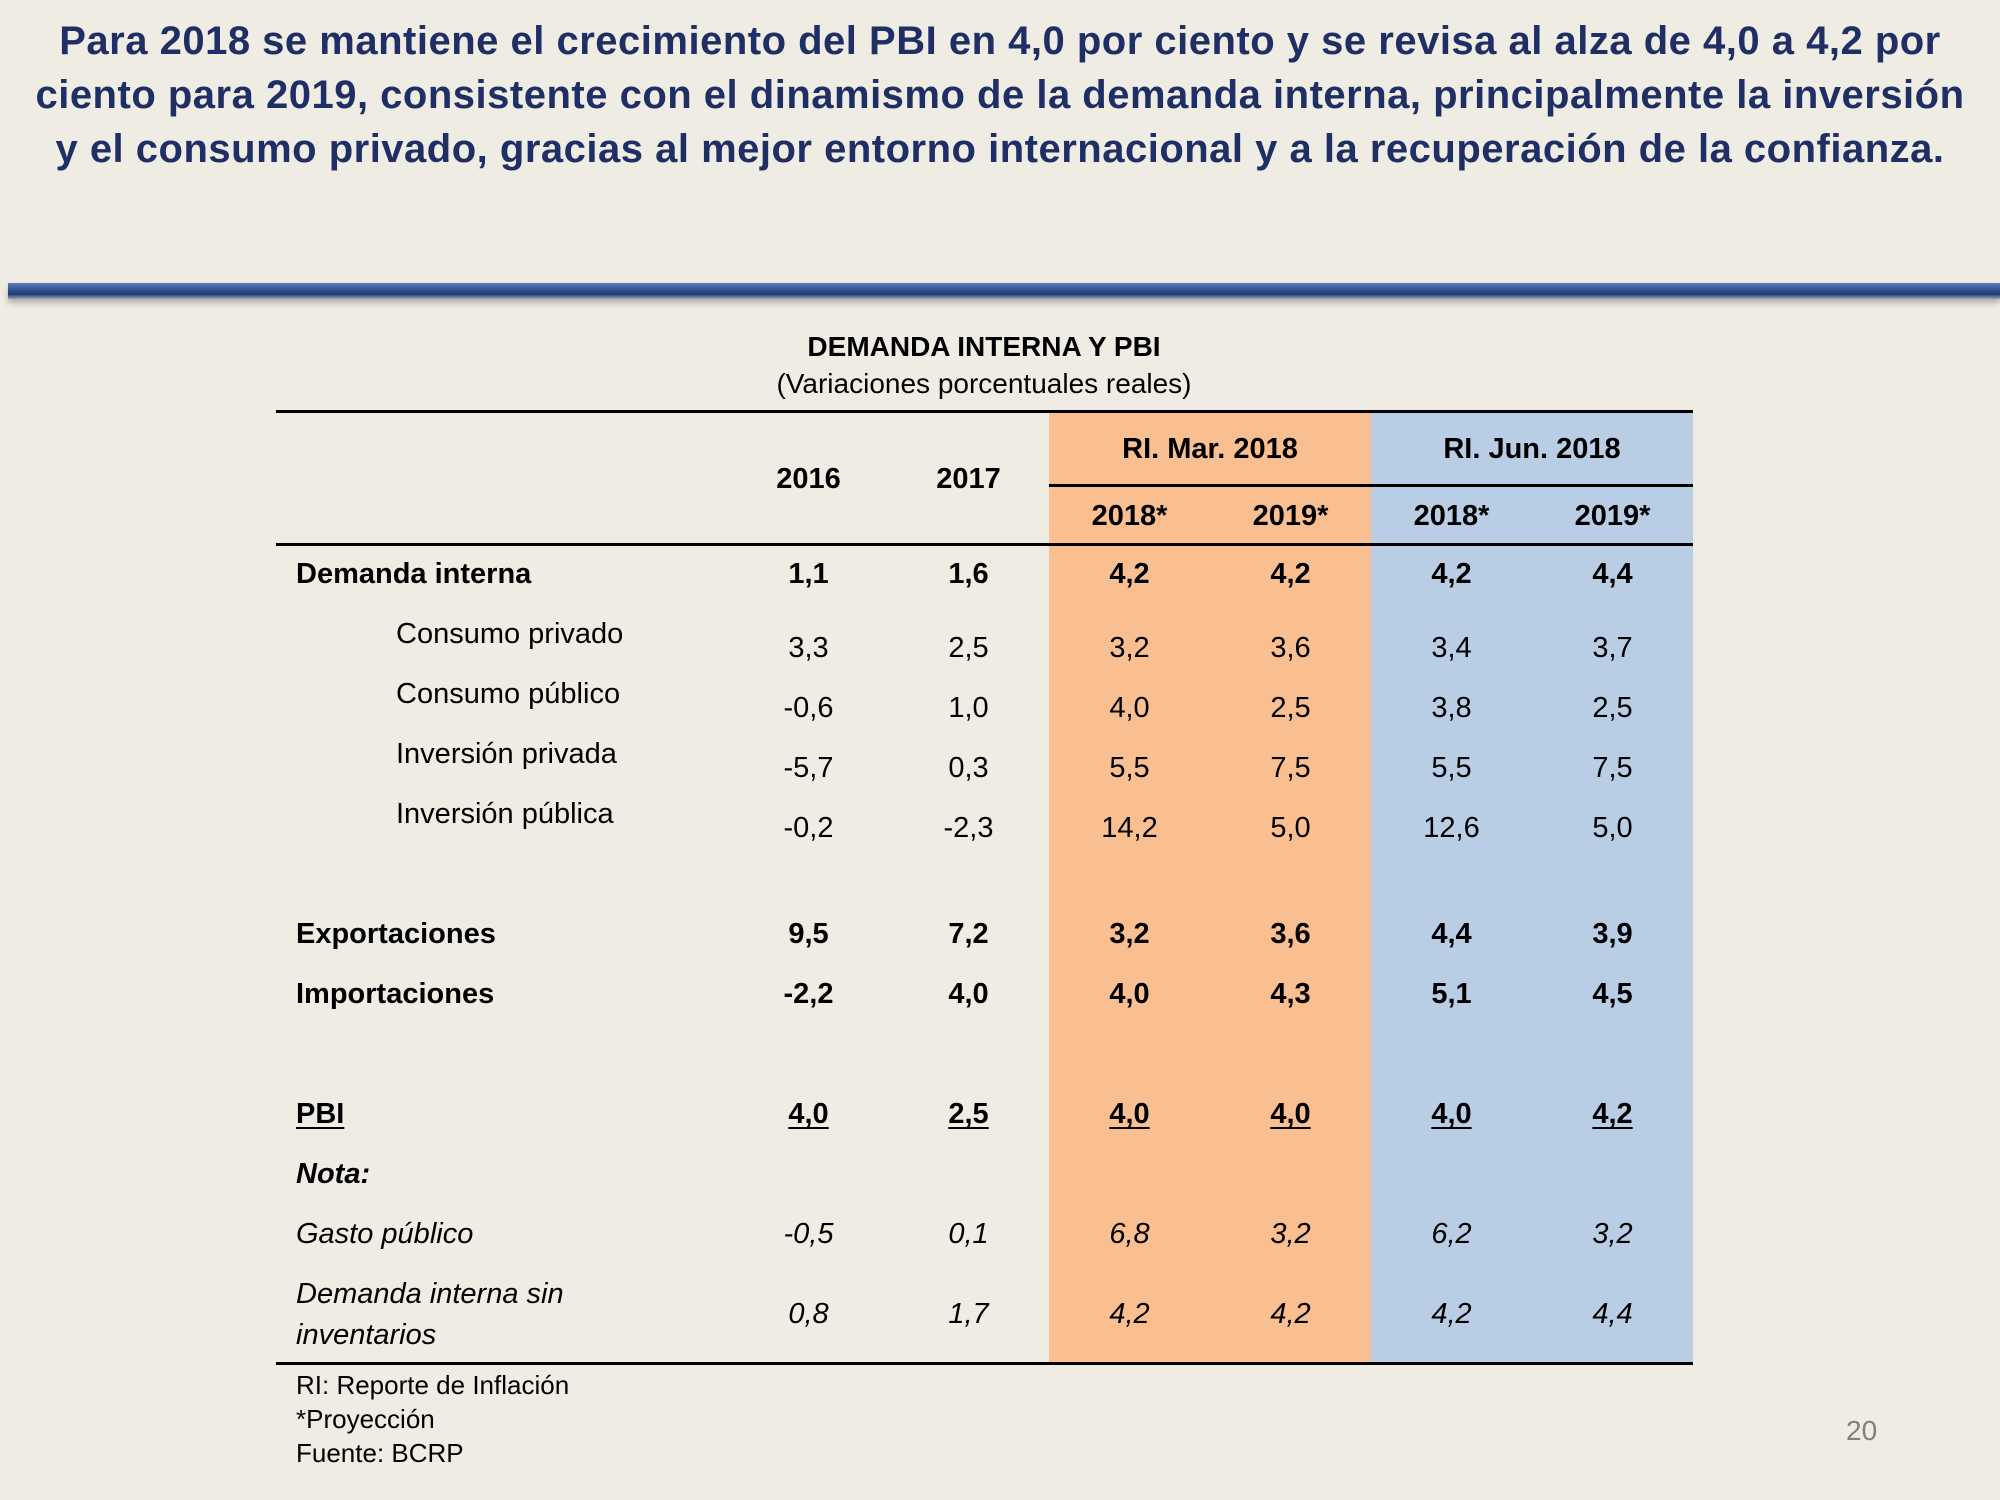 Image resolution: width=2000 pixels, height=1500 pixels. I want to click on table-cell: 1,1, so click(808, 574).